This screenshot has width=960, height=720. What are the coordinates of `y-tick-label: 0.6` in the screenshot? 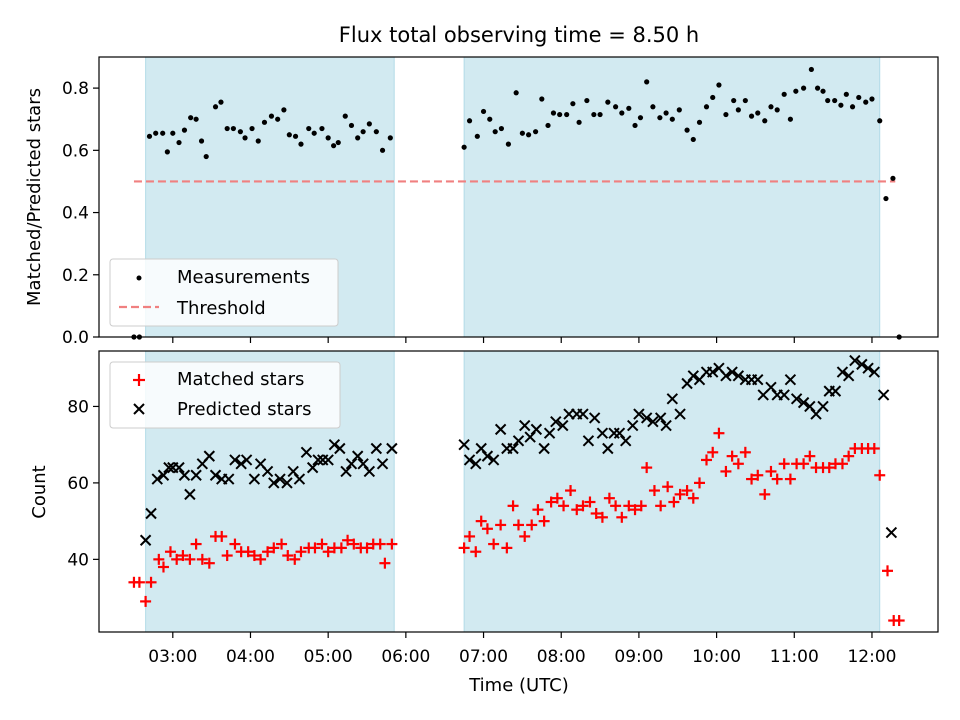 It's located at (75, 151).